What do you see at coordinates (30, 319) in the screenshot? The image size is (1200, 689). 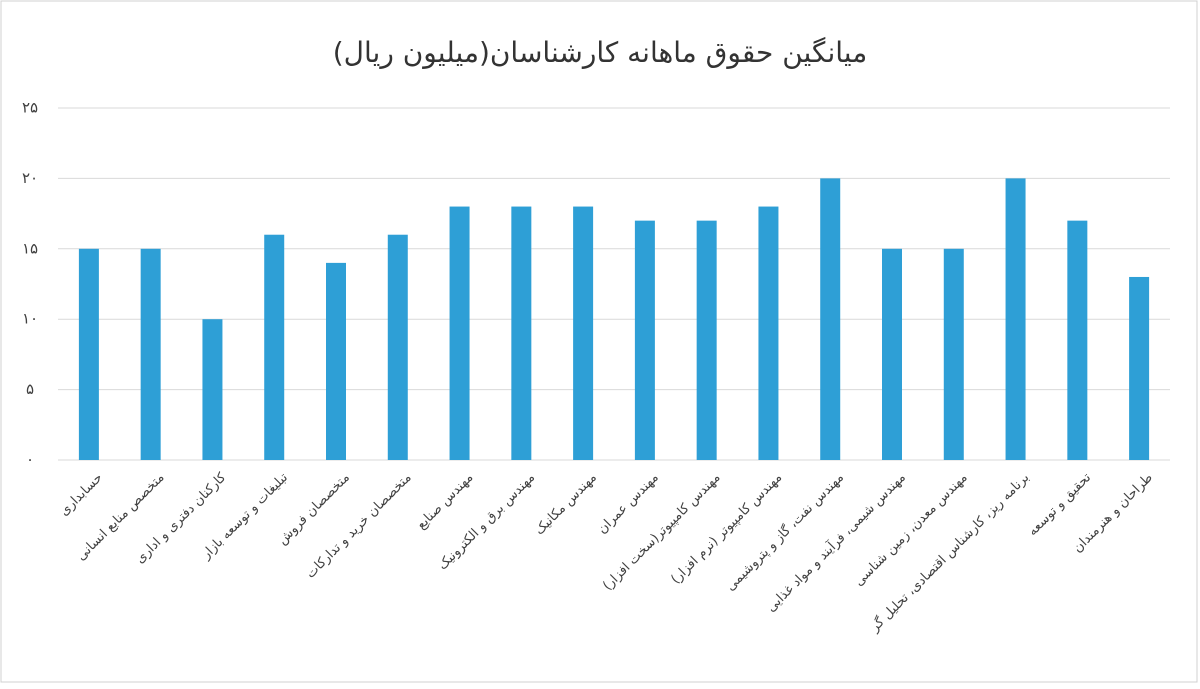 I see `y-tick-label: ۱۰` at bounding box center [30, 319].